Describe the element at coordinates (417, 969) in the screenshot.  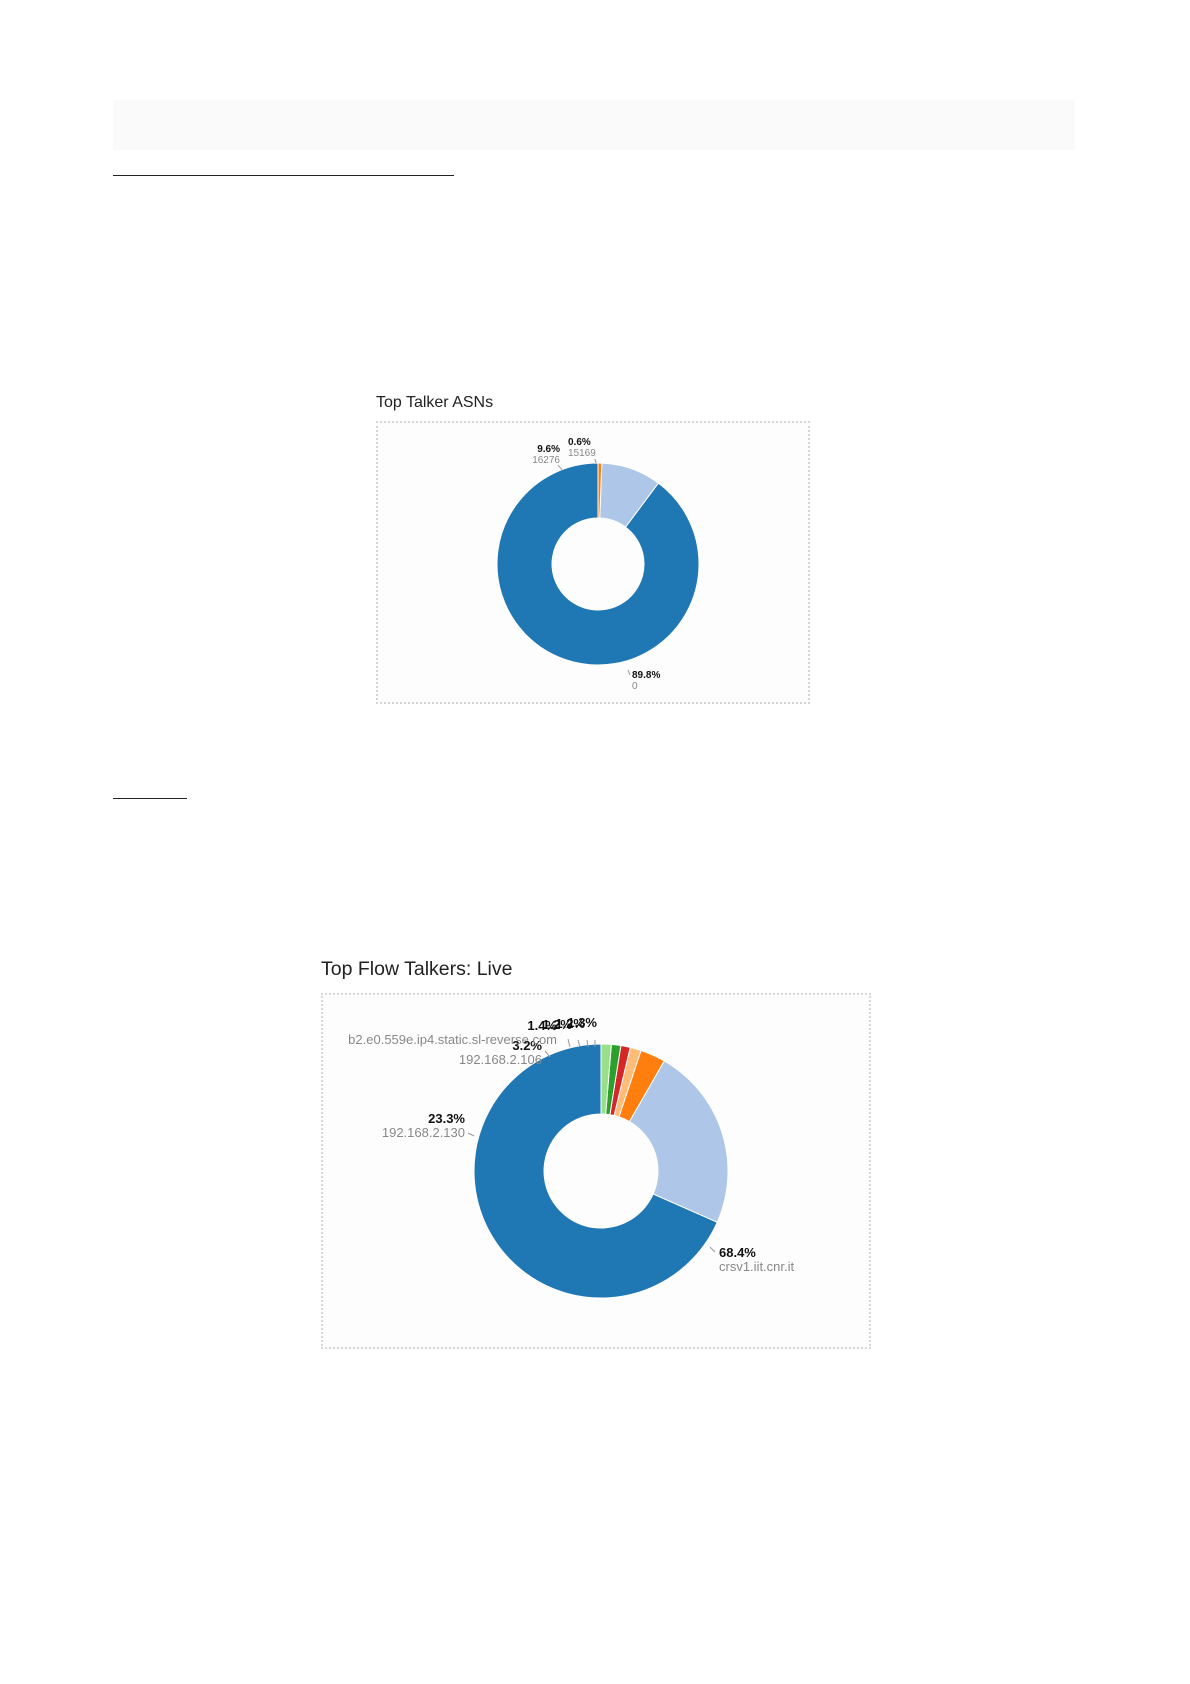
I see `flow-chart-title: Top Flow Talkers: Live` at that location.